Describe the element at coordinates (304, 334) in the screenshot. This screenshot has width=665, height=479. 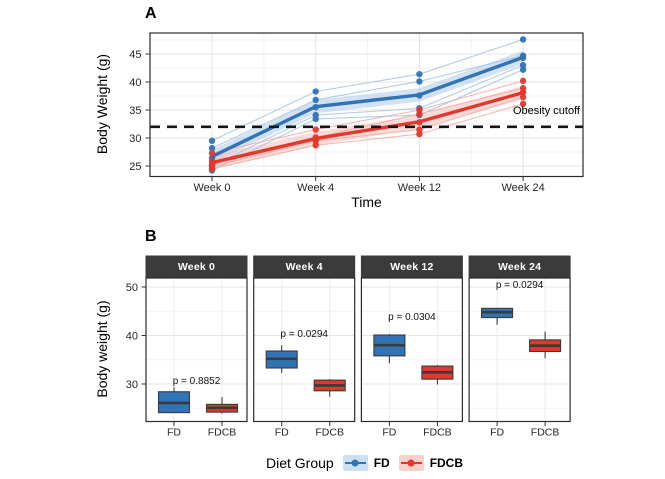
I see `p-value-week-4: p = 0.0294` at that location.